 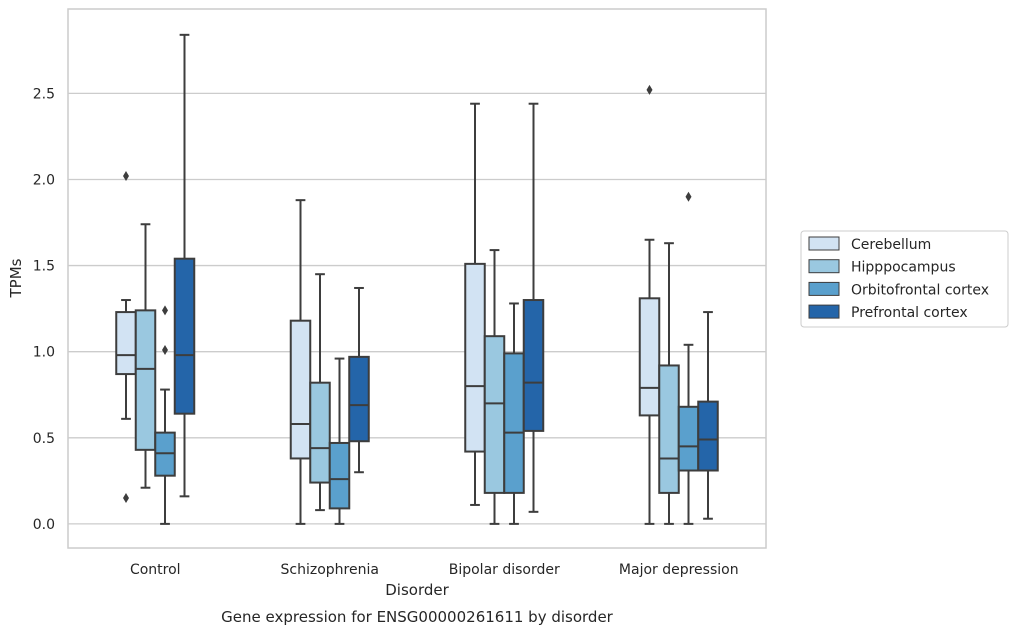 I want to click on y-tick-label: 1.0, so click(x=44, y=353).